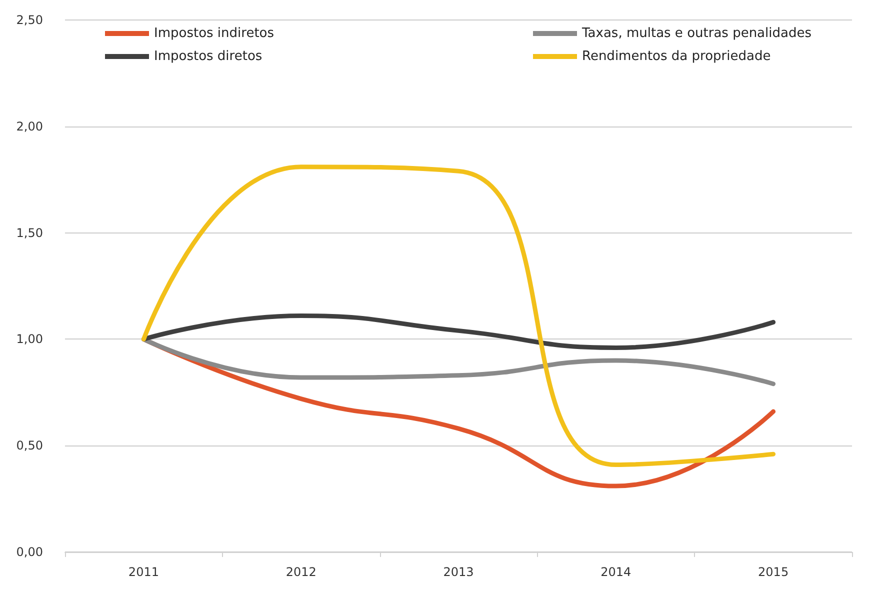  What do you see at coordinates (29, 445) in the screenshot?
I see `y-tick-label: 0,50` at bounding box center [29, 445].